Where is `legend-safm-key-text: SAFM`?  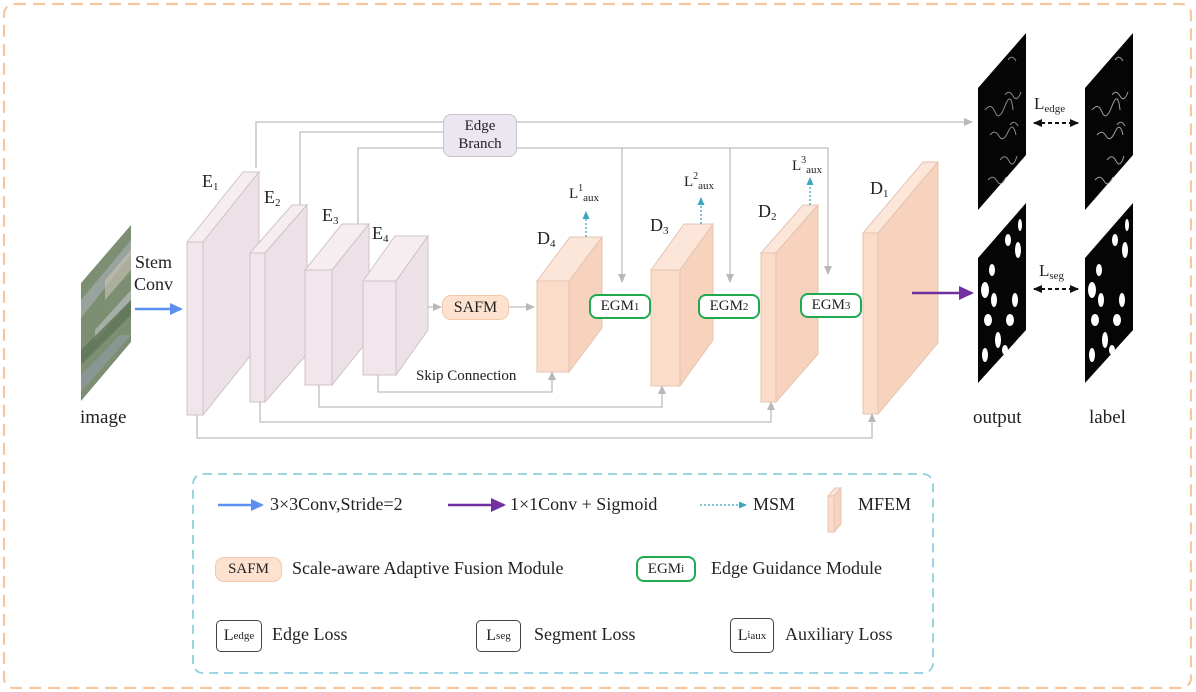
legend-safm-key-text: SAFM is located at coordinates (248, 569).